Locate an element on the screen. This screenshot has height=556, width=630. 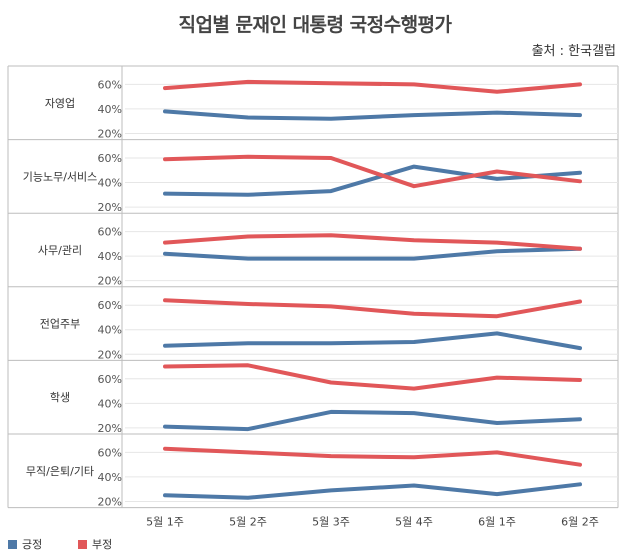
panel-label: 학생 is located at coordinates (60, 397).